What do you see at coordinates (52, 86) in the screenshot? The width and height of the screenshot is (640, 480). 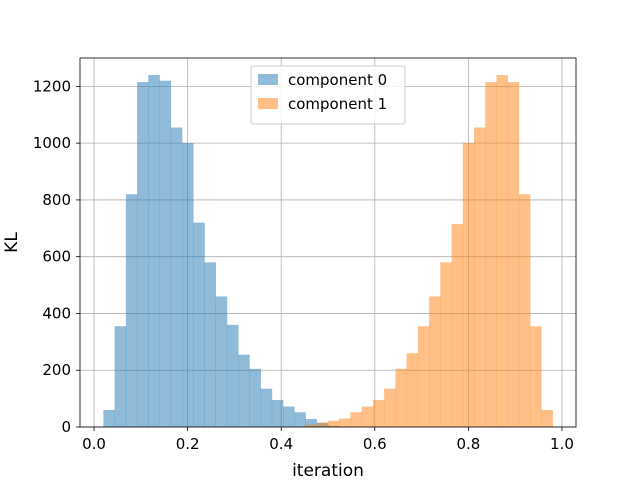 I see `y-tick-label: 1200` at bounding box center [52, 86].